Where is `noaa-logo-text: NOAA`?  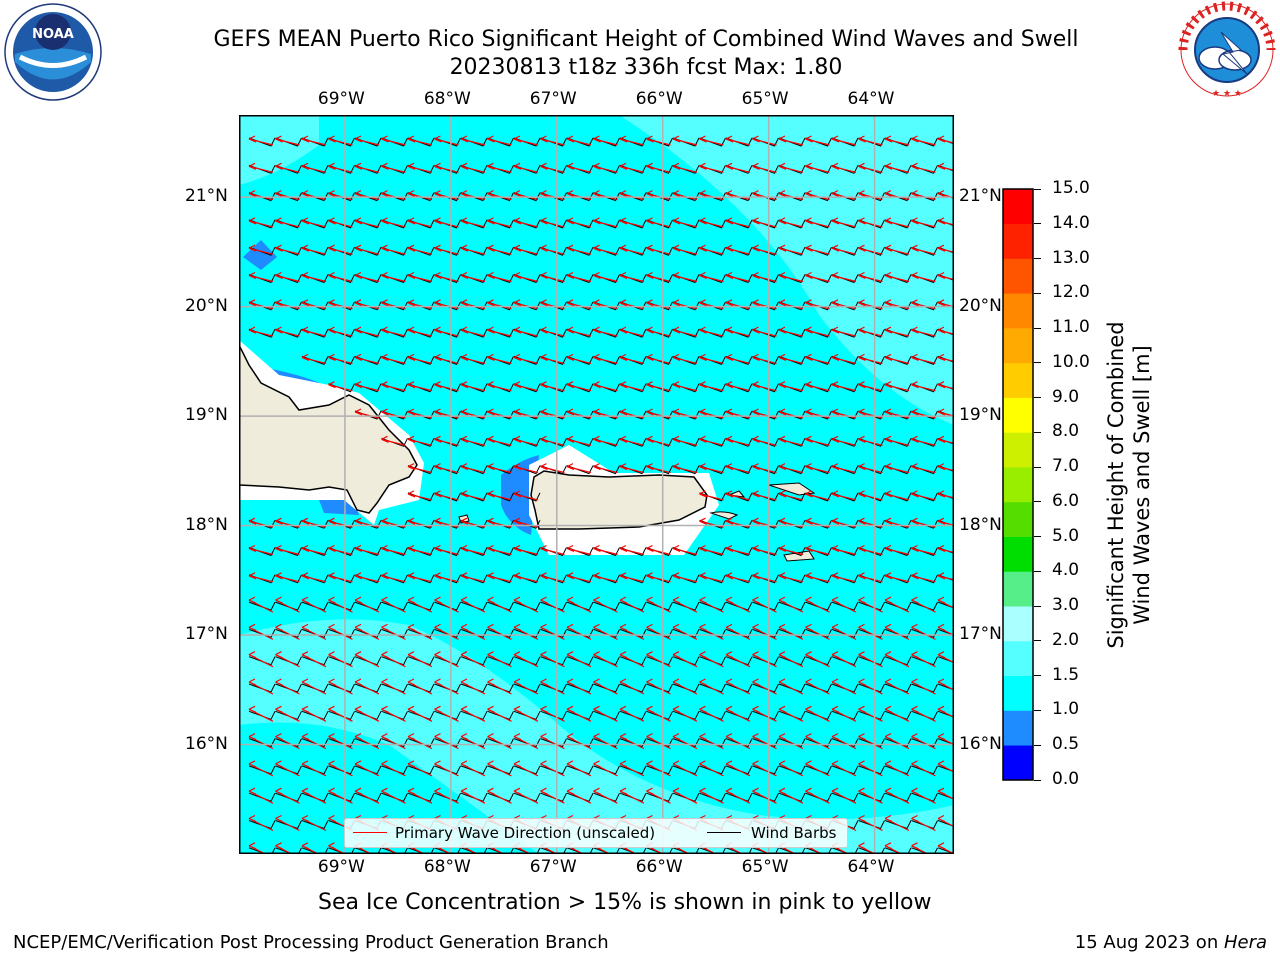 noaa-logo-text: NOAA is located at coordinates (53, 34).